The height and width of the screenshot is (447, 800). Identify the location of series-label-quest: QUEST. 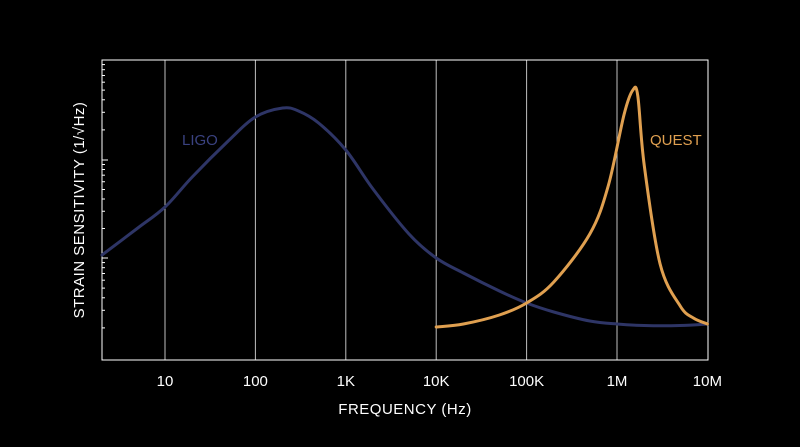
(676, 140).